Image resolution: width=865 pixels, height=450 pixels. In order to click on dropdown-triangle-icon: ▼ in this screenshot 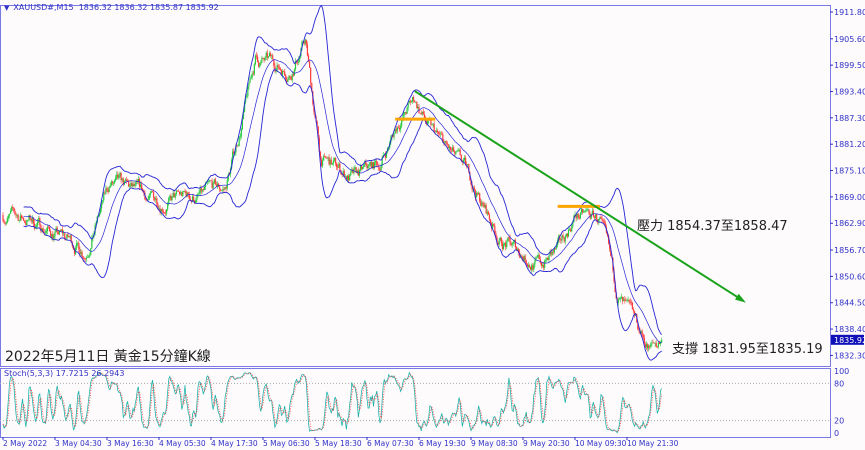, I will do `click(7, 8)`.